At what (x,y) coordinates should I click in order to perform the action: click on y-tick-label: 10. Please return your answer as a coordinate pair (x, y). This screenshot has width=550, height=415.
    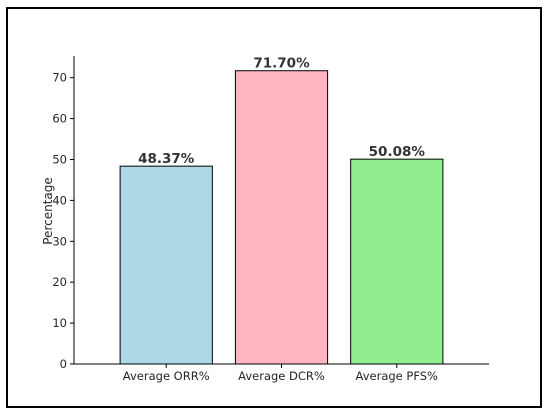
    Looking at the image, I should click on (59, 323).